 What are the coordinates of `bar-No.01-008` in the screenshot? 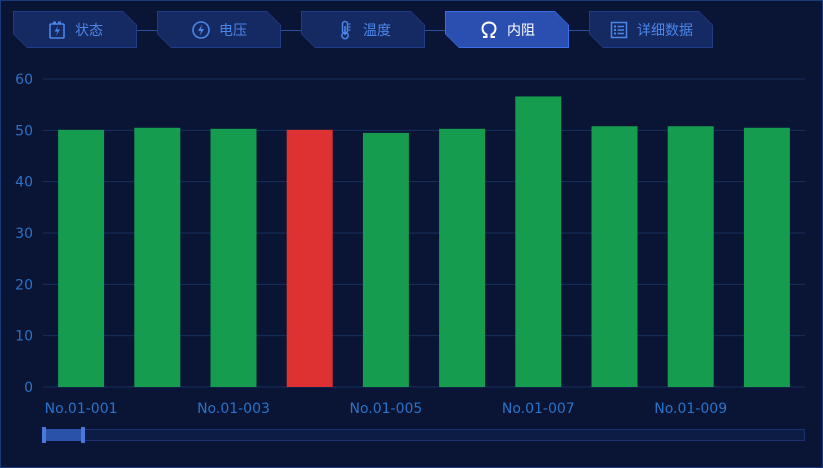 It's located at (614, 256).